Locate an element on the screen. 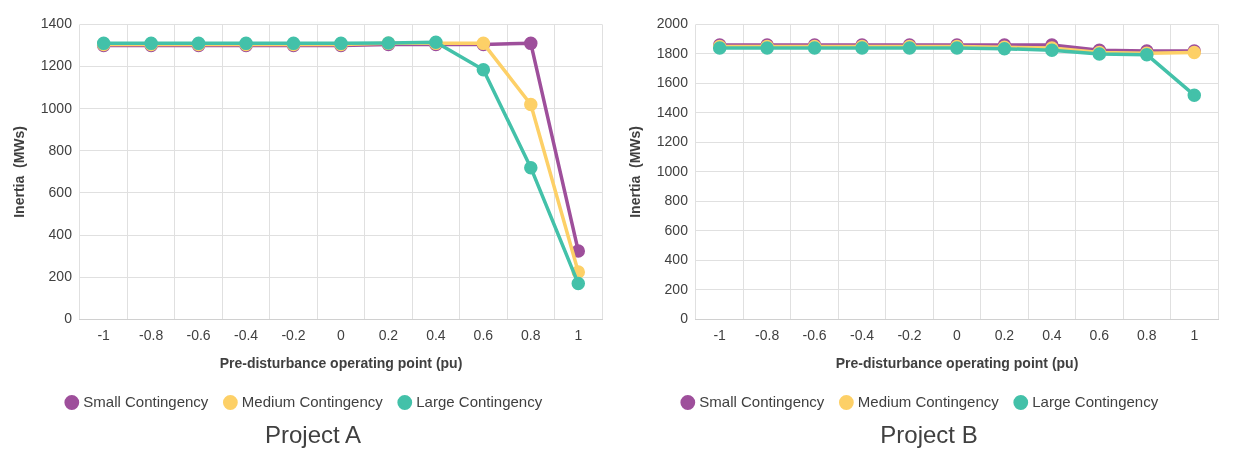 The width and height of the screenshot is (1242, 460). y-tick-label: 1600 is located at coordinates (672, 82).